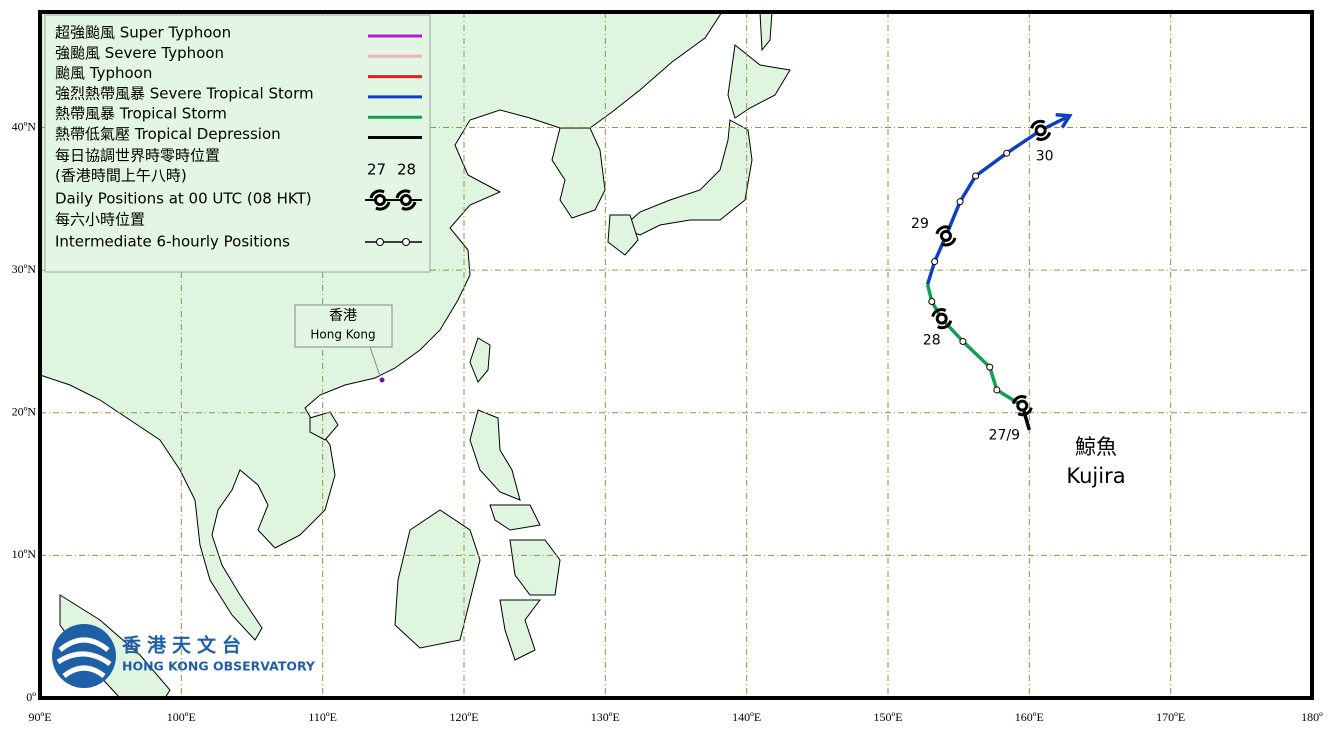 The width and height of the screenshot is (1331, 733). I want to click on borneo, so click(437, 579).